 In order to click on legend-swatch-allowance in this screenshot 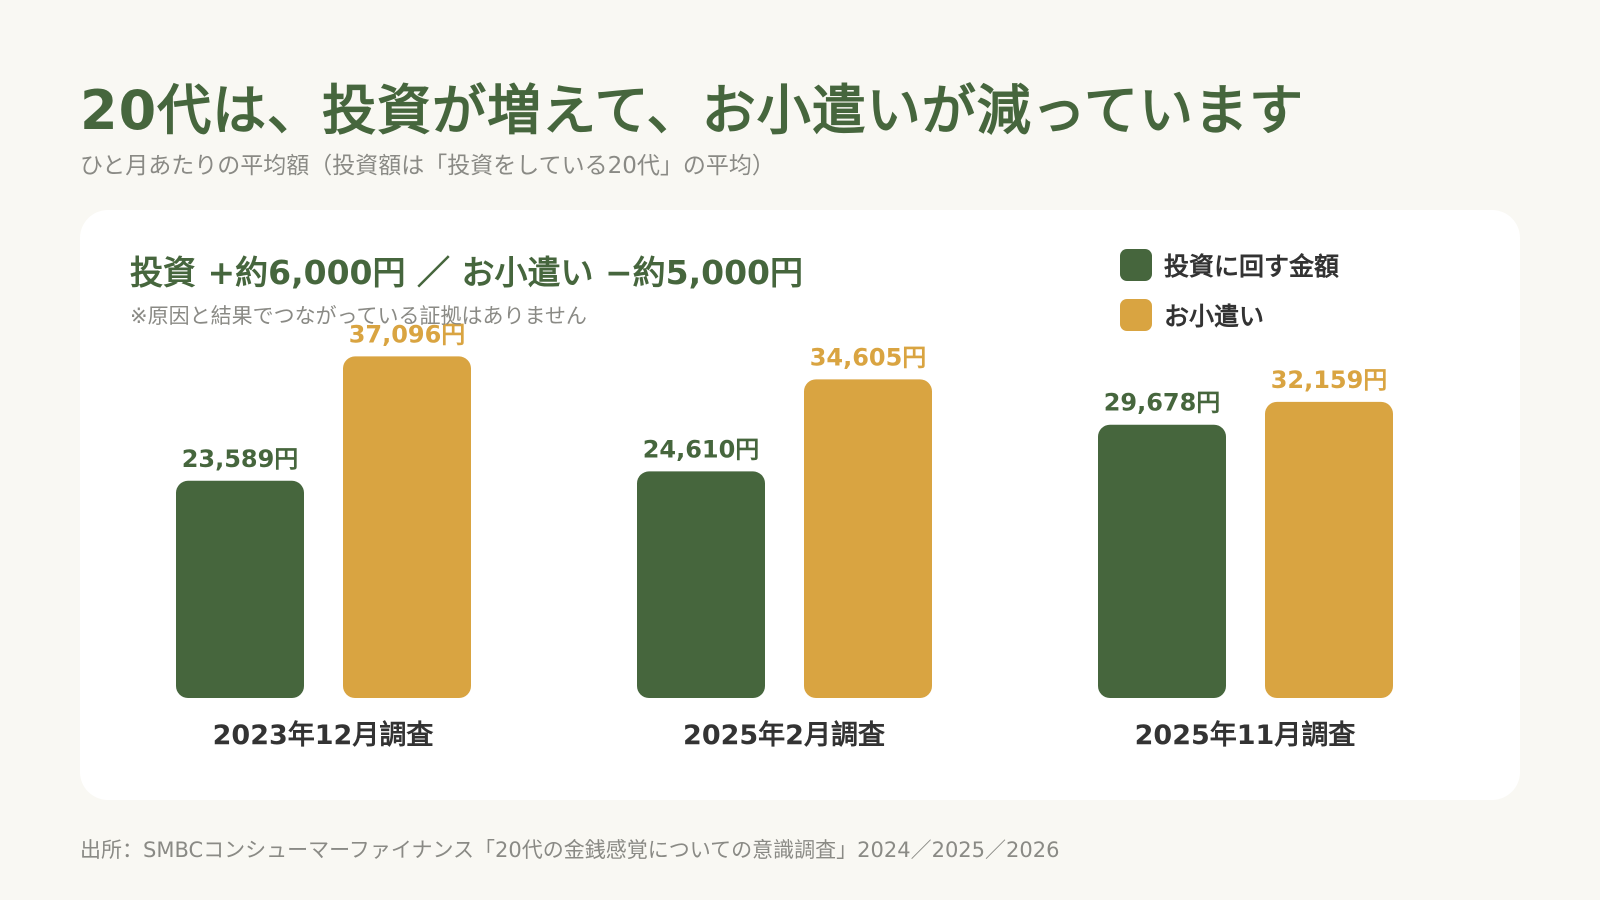, I will do `click(1136, 315)`.